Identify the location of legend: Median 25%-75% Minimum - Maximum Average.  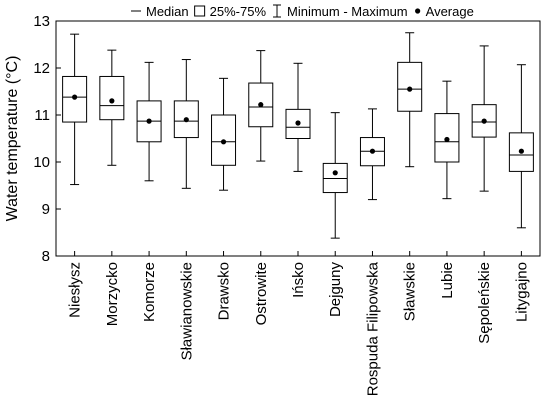
(302, 11).